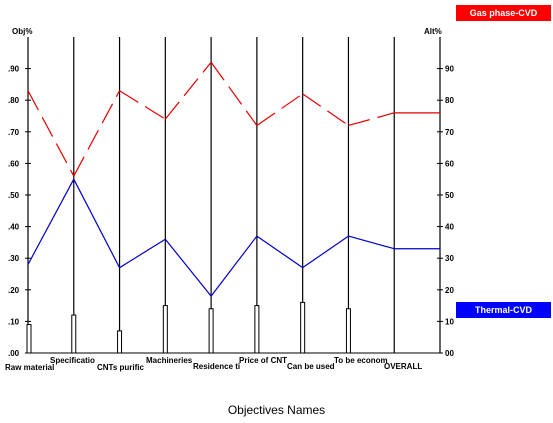  Describe the element at coordinates (29, 367) in the screenshot. I see `category-label: Raw material` at that location.